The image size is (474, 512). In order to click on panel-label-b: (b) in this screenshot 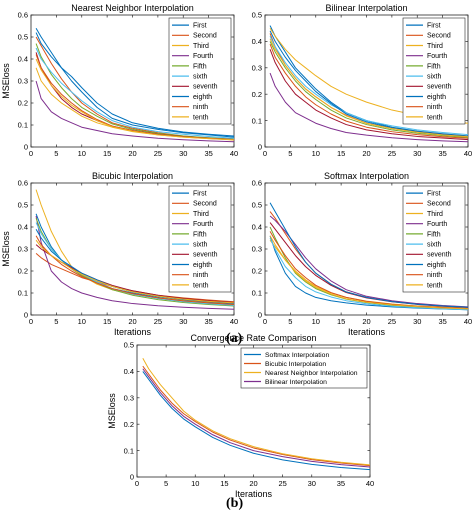, I will do `click(235, 503)`.